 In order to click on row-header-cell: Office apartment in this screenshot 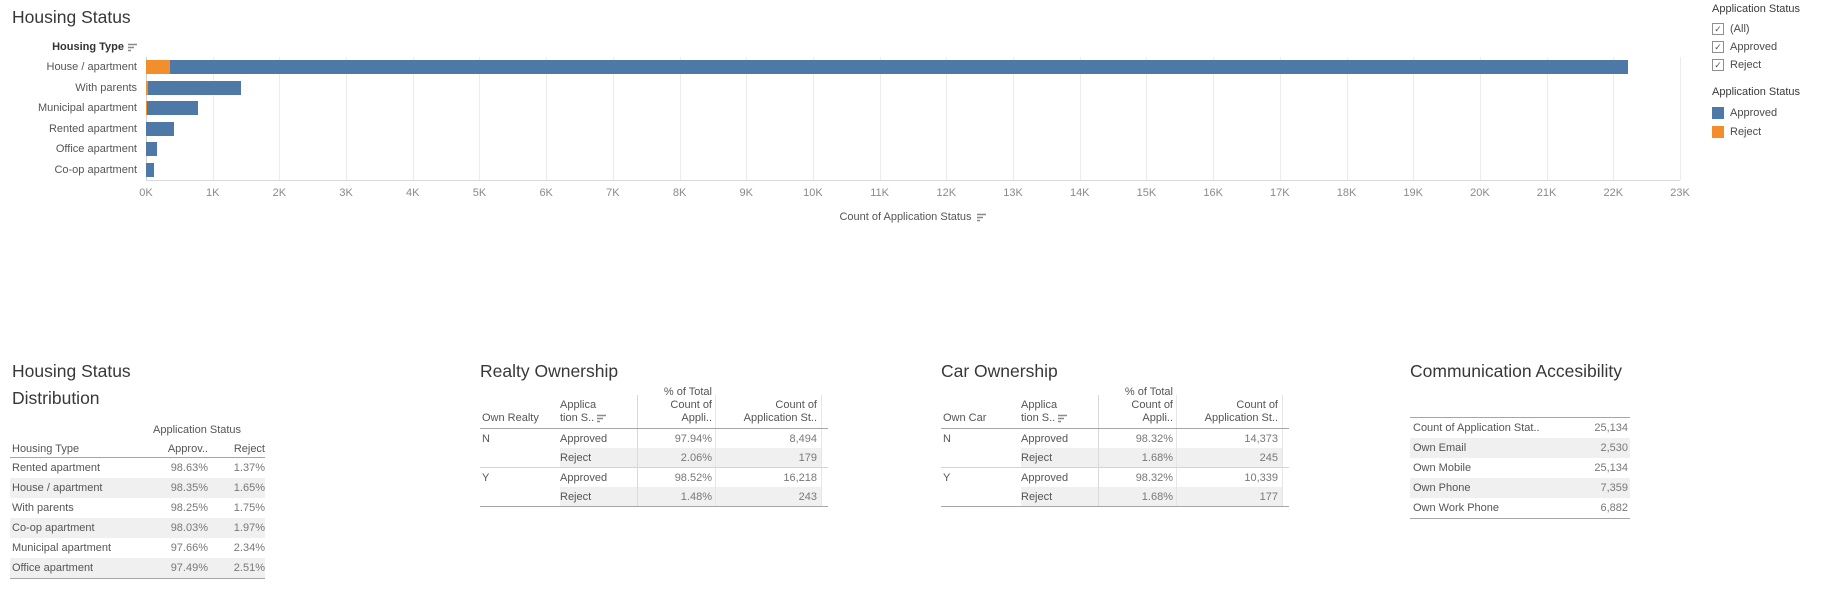, I will do `click(53, 568)`.